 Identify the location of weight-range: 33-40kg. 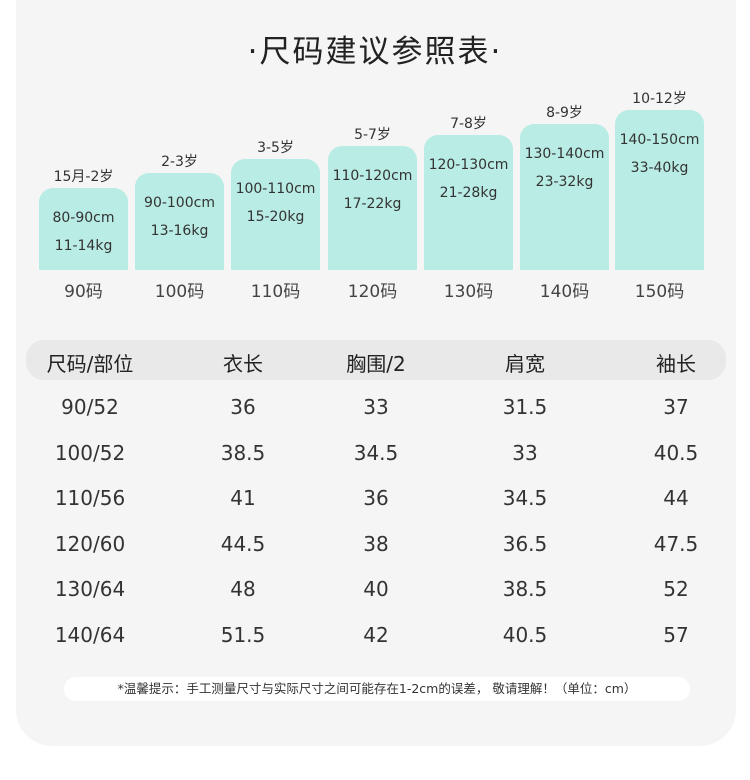
(659, 168).